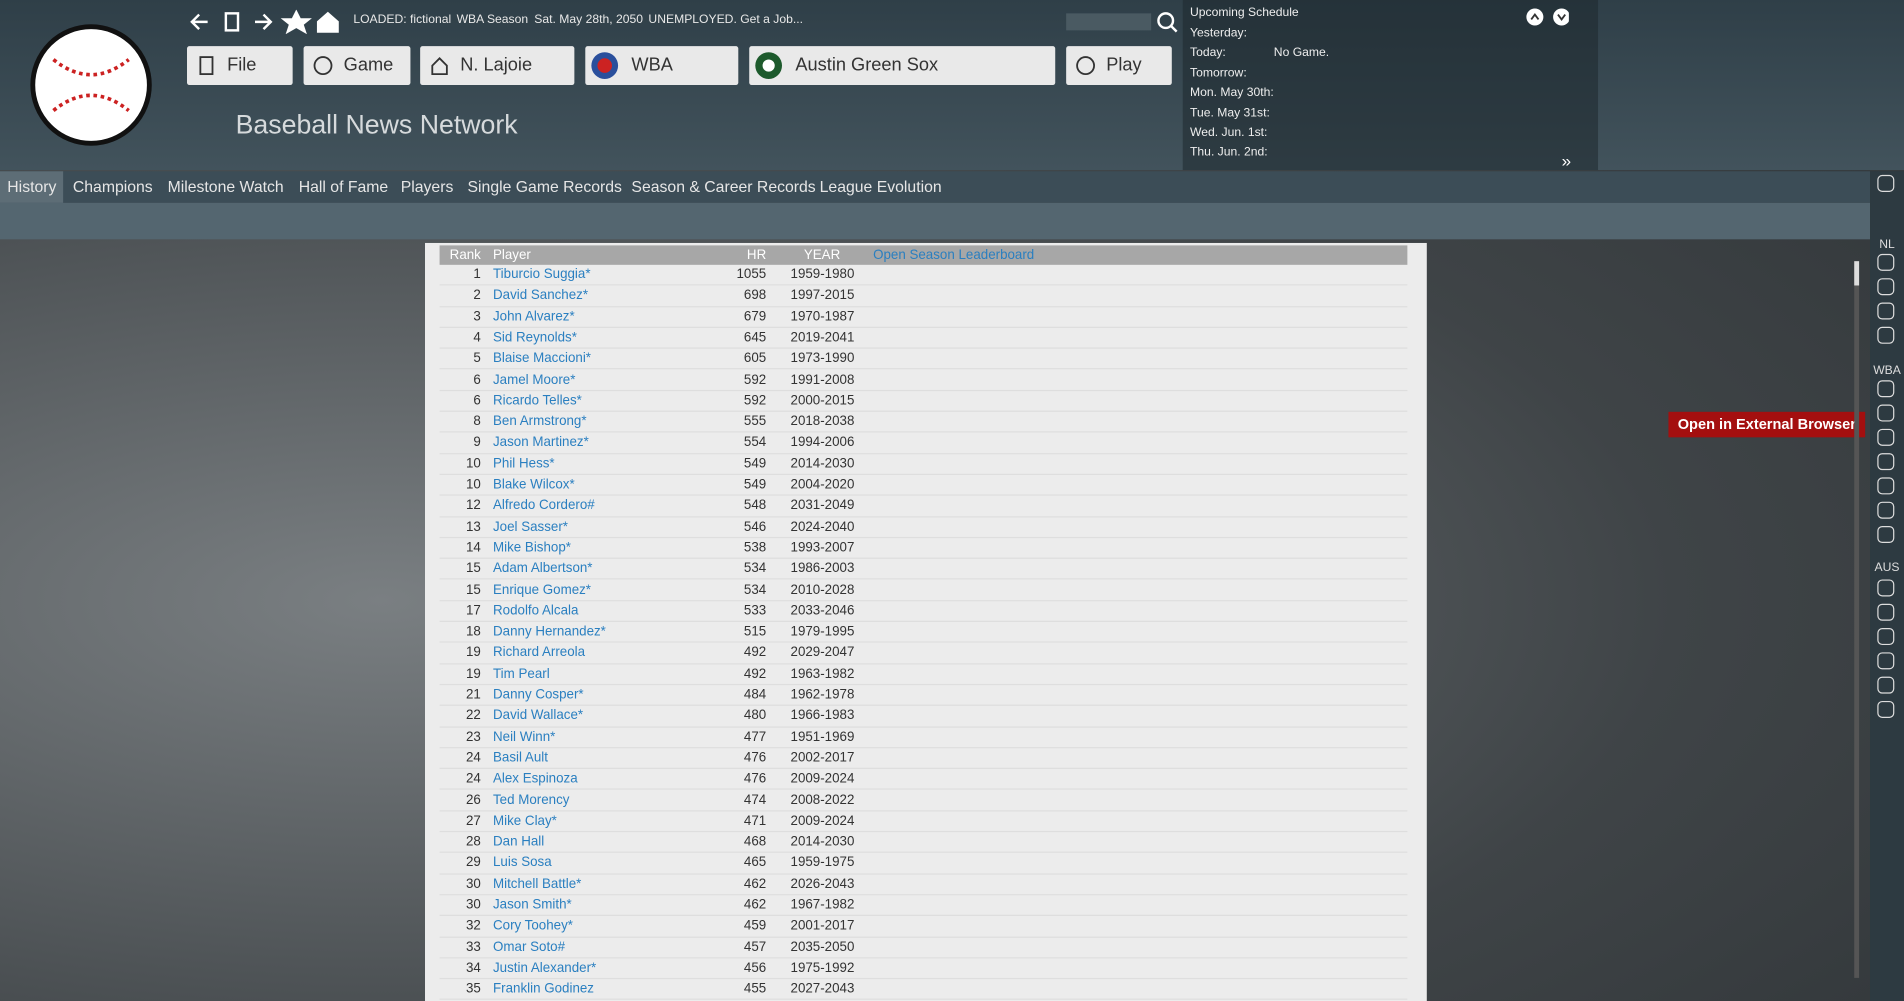  What do you see at coordinates (542, 590) in the screenshot?
I see `player-link: Enrique Gomez*` at bounding box center [542, 590].